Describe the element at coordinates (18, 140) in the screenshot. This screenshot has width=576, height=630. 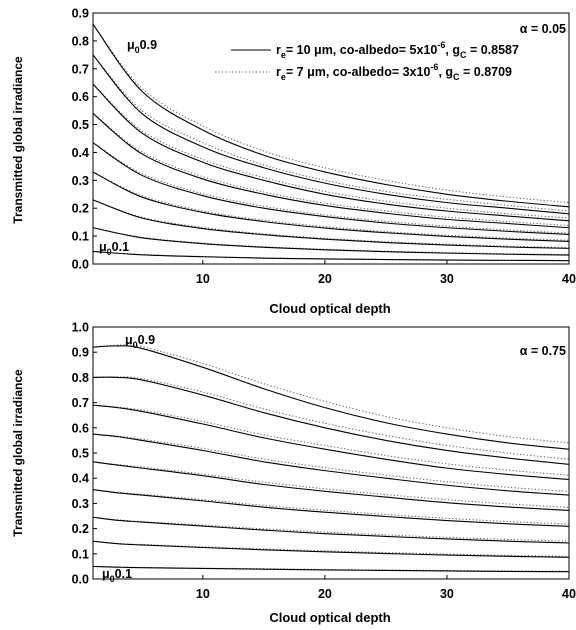
I see `top-y-axis-label: Transmitted global irradiance` at that location.